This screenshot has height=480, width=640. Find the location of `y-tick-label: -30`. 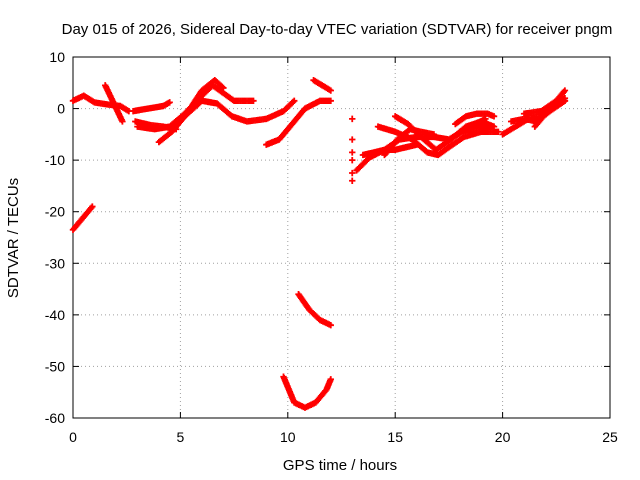

y-tick-label: -30 is located at coordinates (55, 263).